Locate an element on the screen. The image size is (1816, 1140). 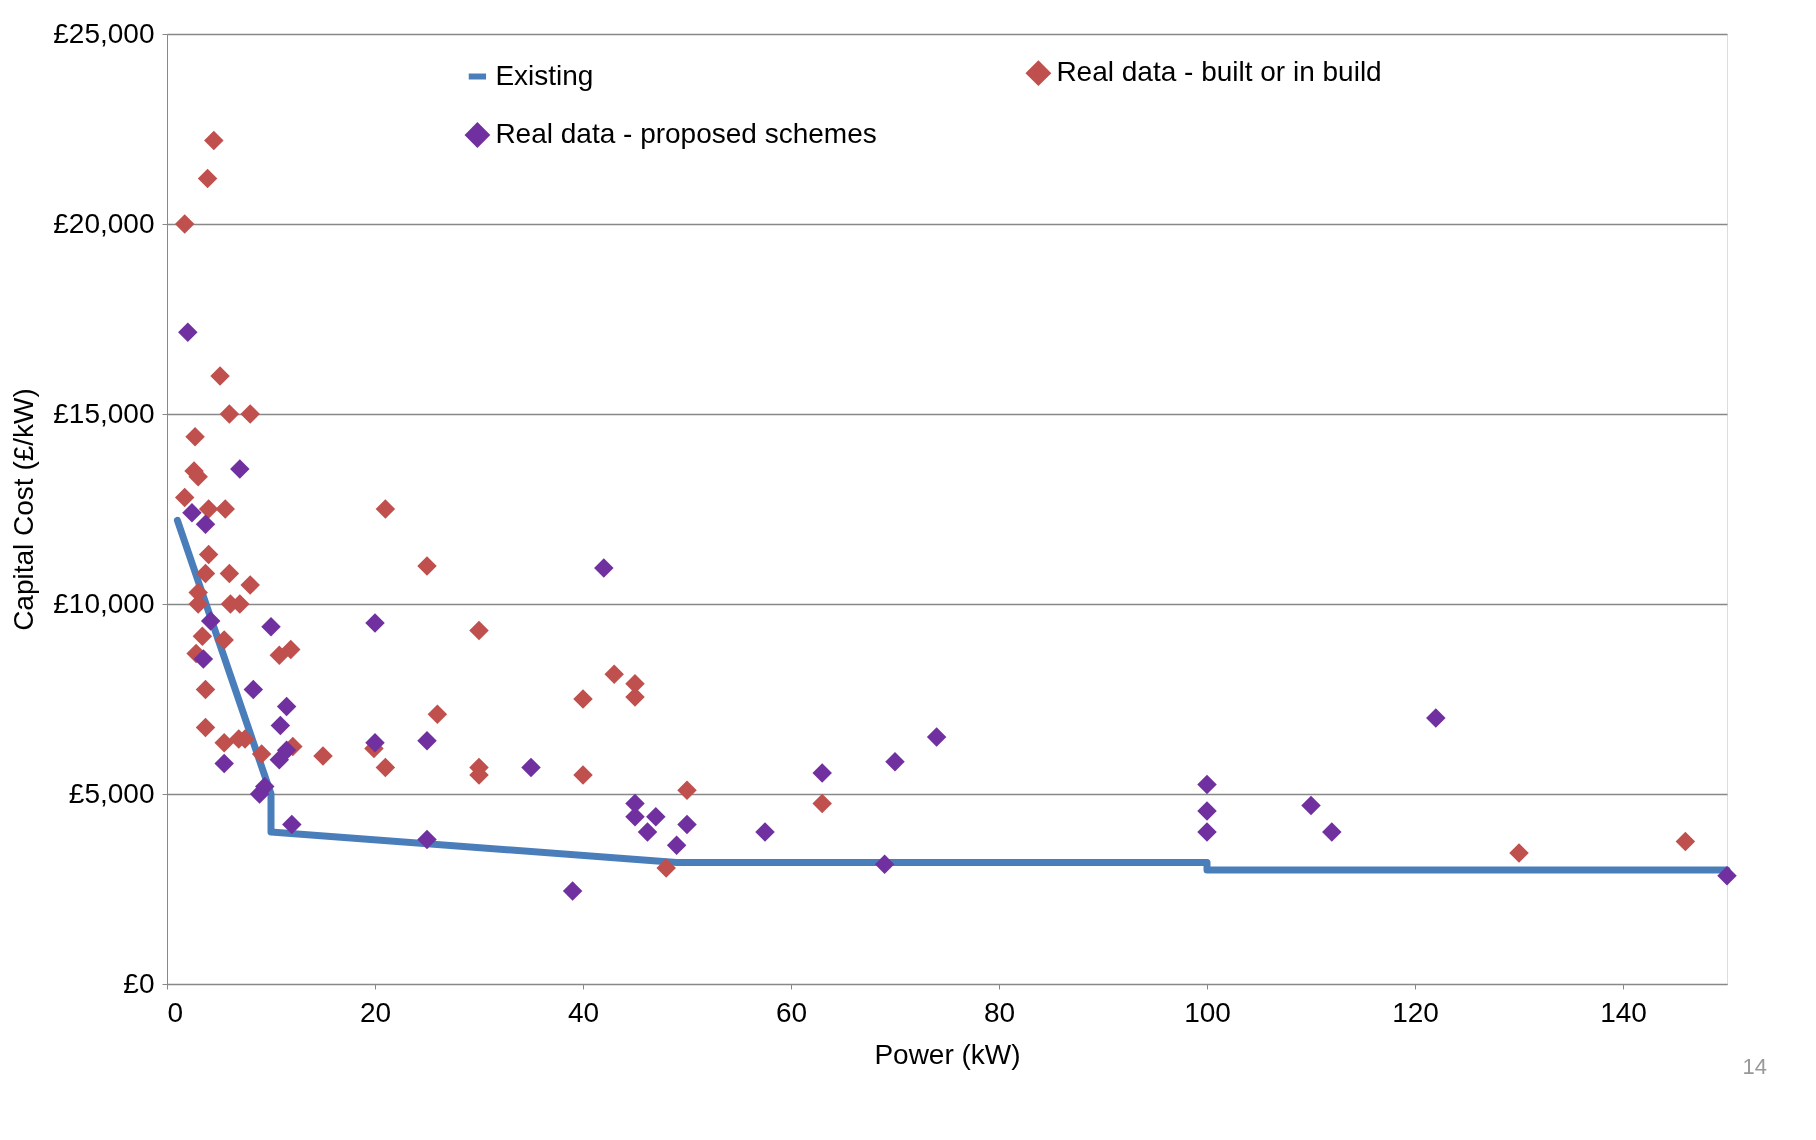
x-tick-label: 20 is located at coordinates (375, 1012).